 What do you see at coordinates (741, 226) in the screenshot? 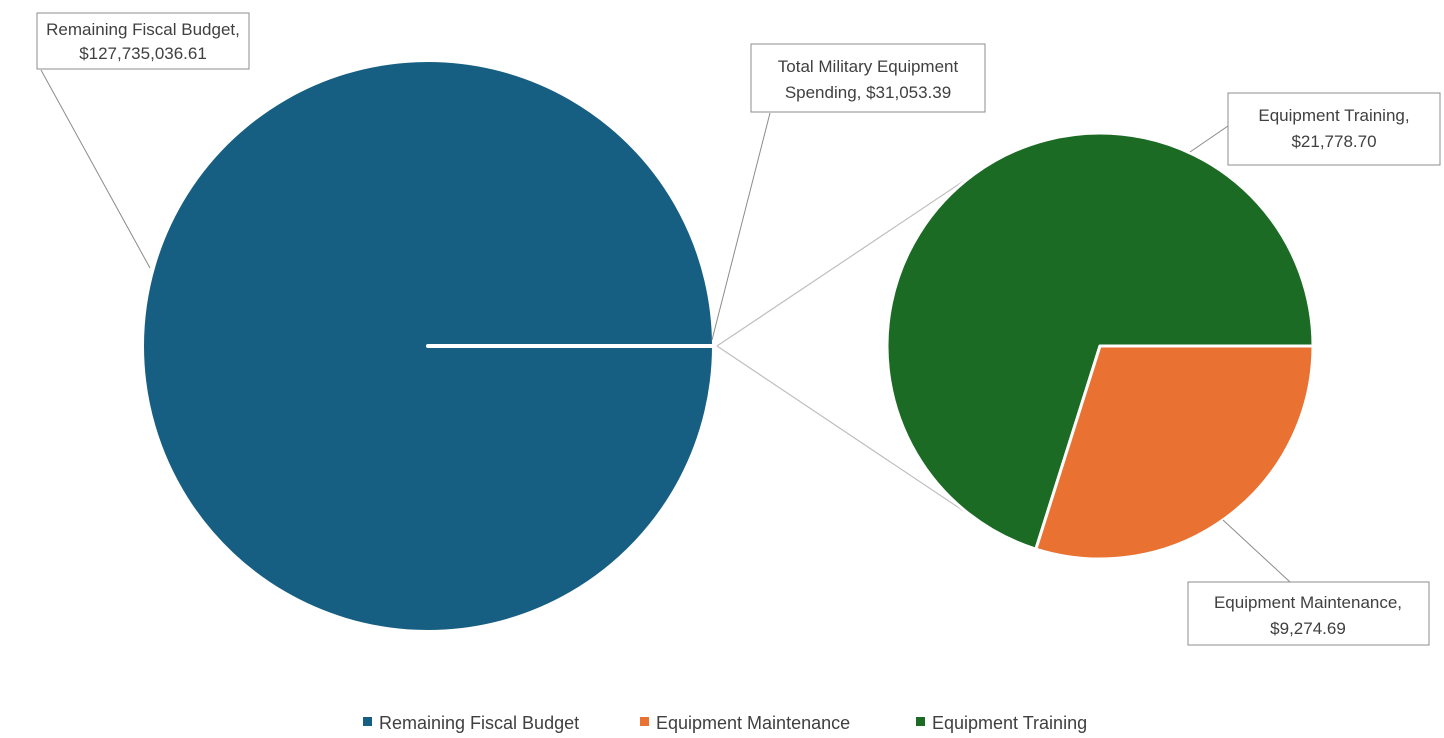
I see `leader-line-total-military-equipment-spending` at bounding box center [741, 226].